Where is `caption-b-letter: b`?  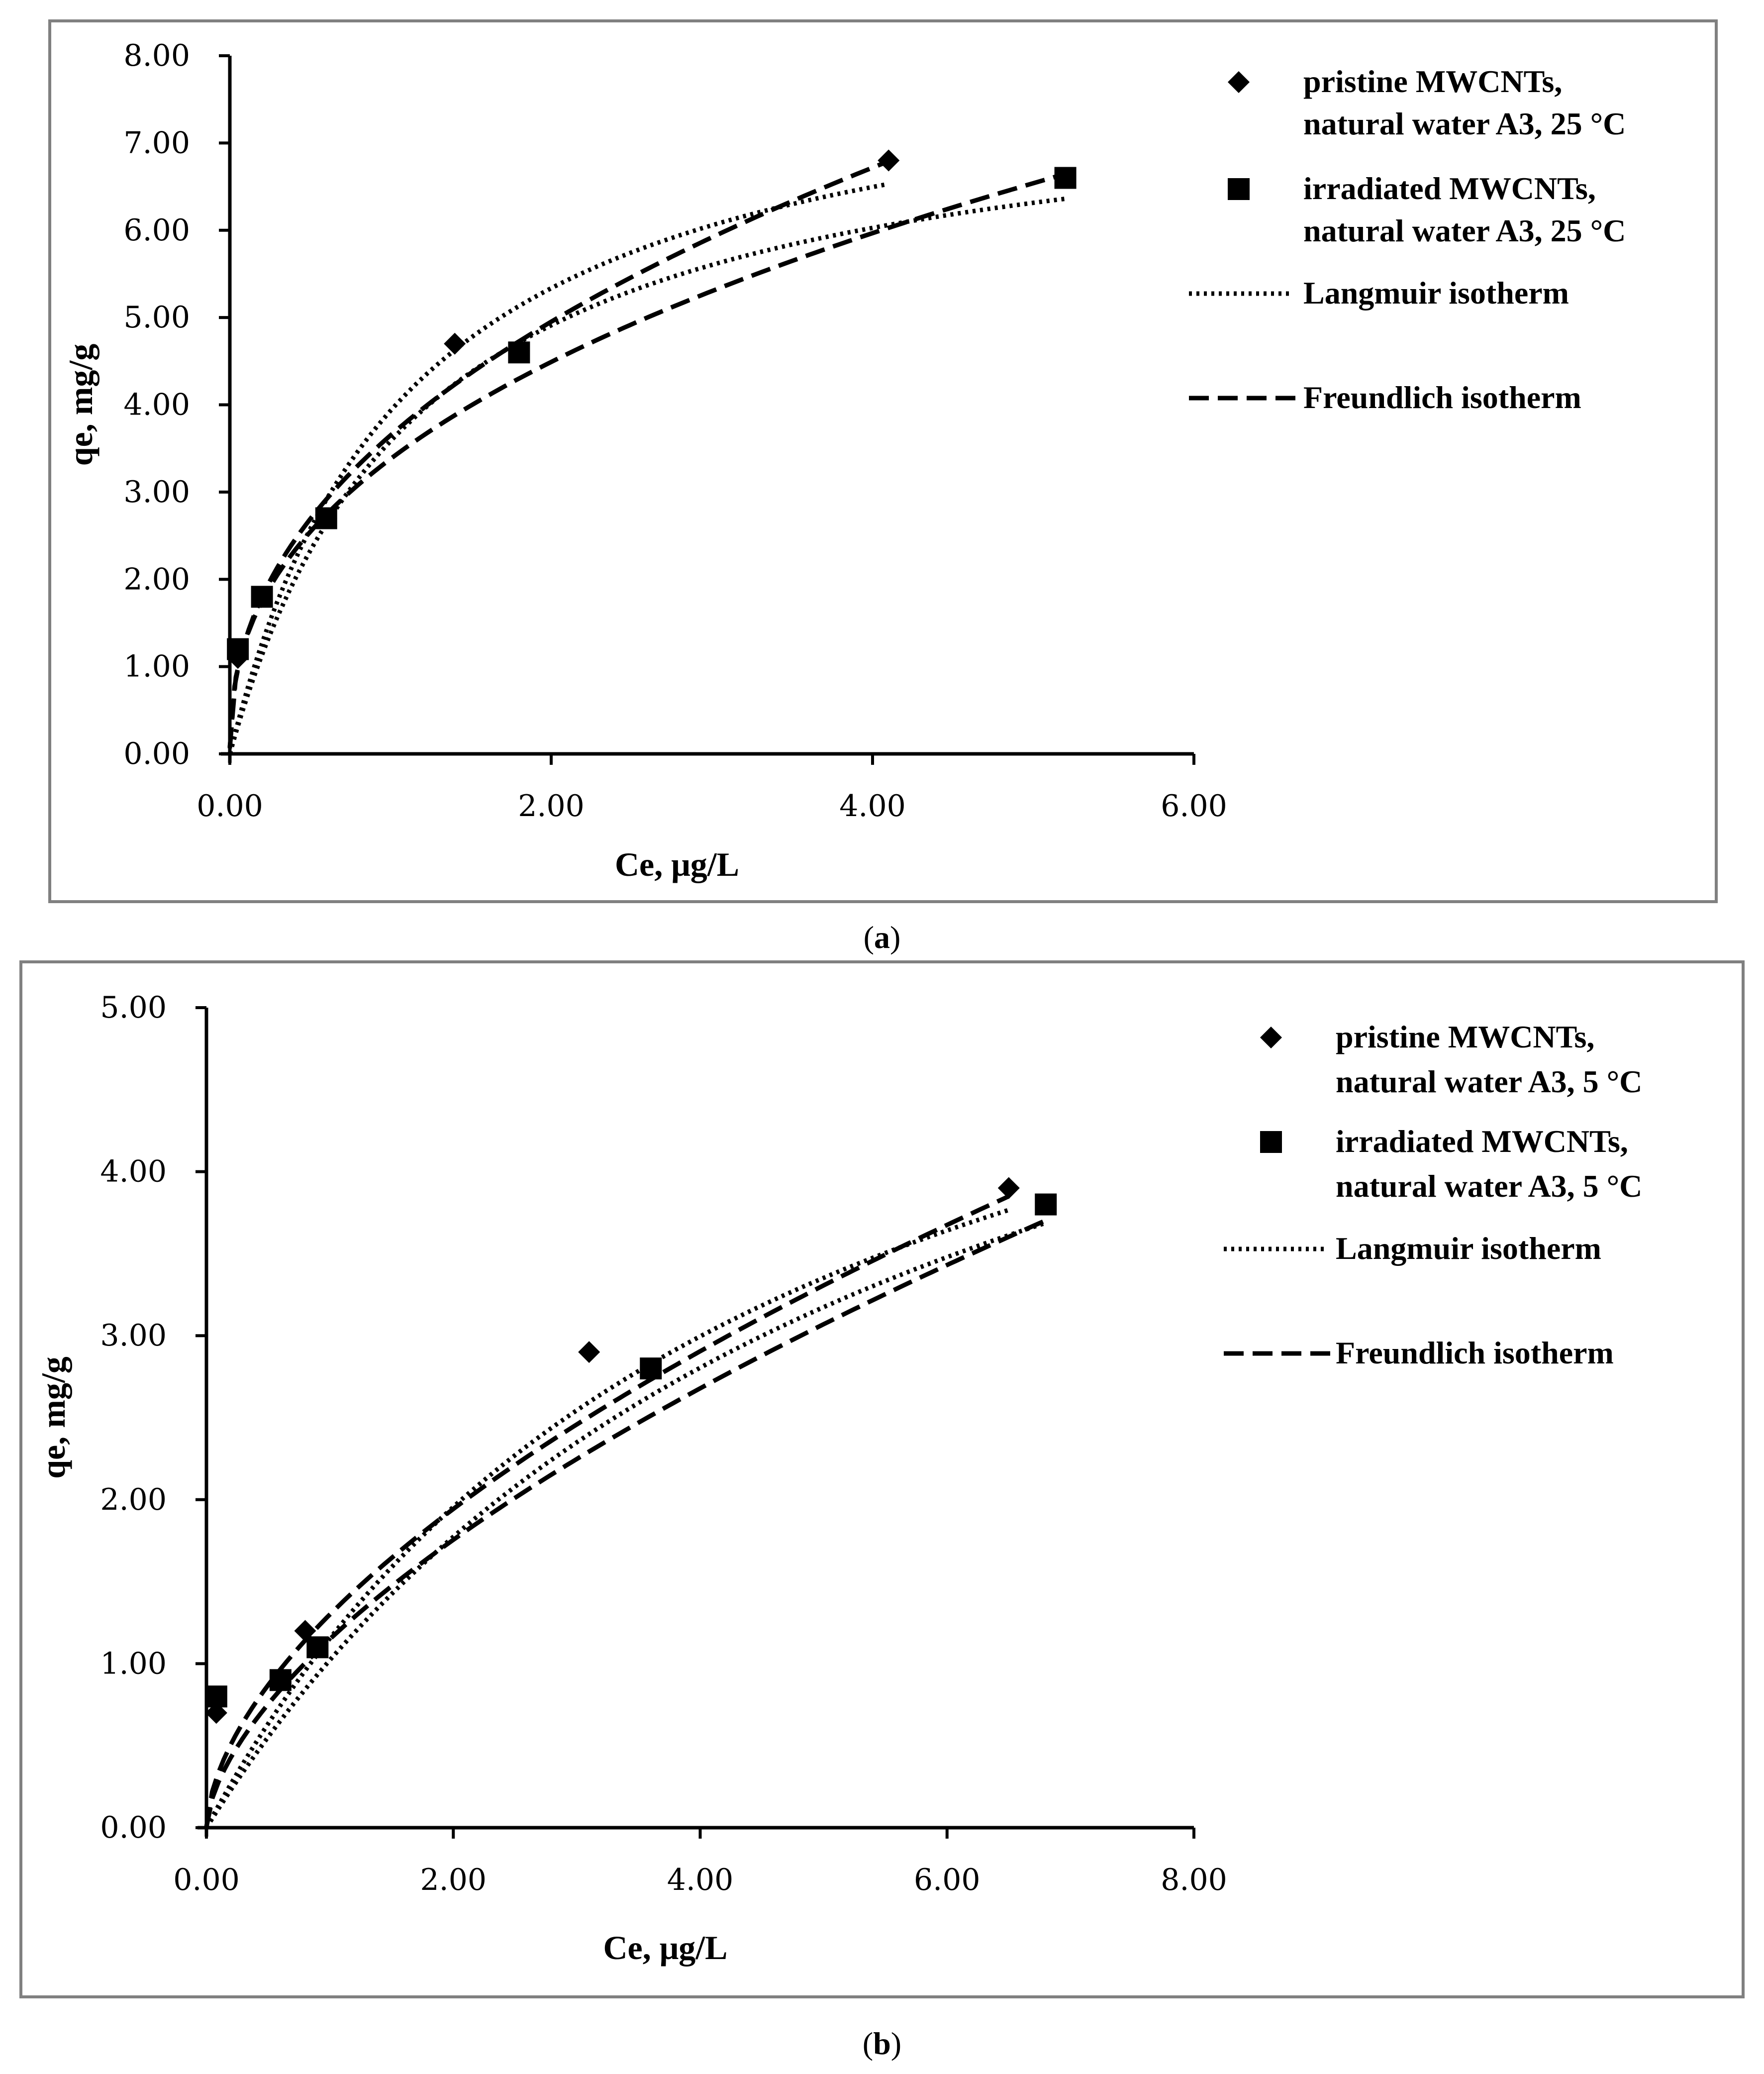
caption-b-letter: b is located at coordinates (882, 2043).